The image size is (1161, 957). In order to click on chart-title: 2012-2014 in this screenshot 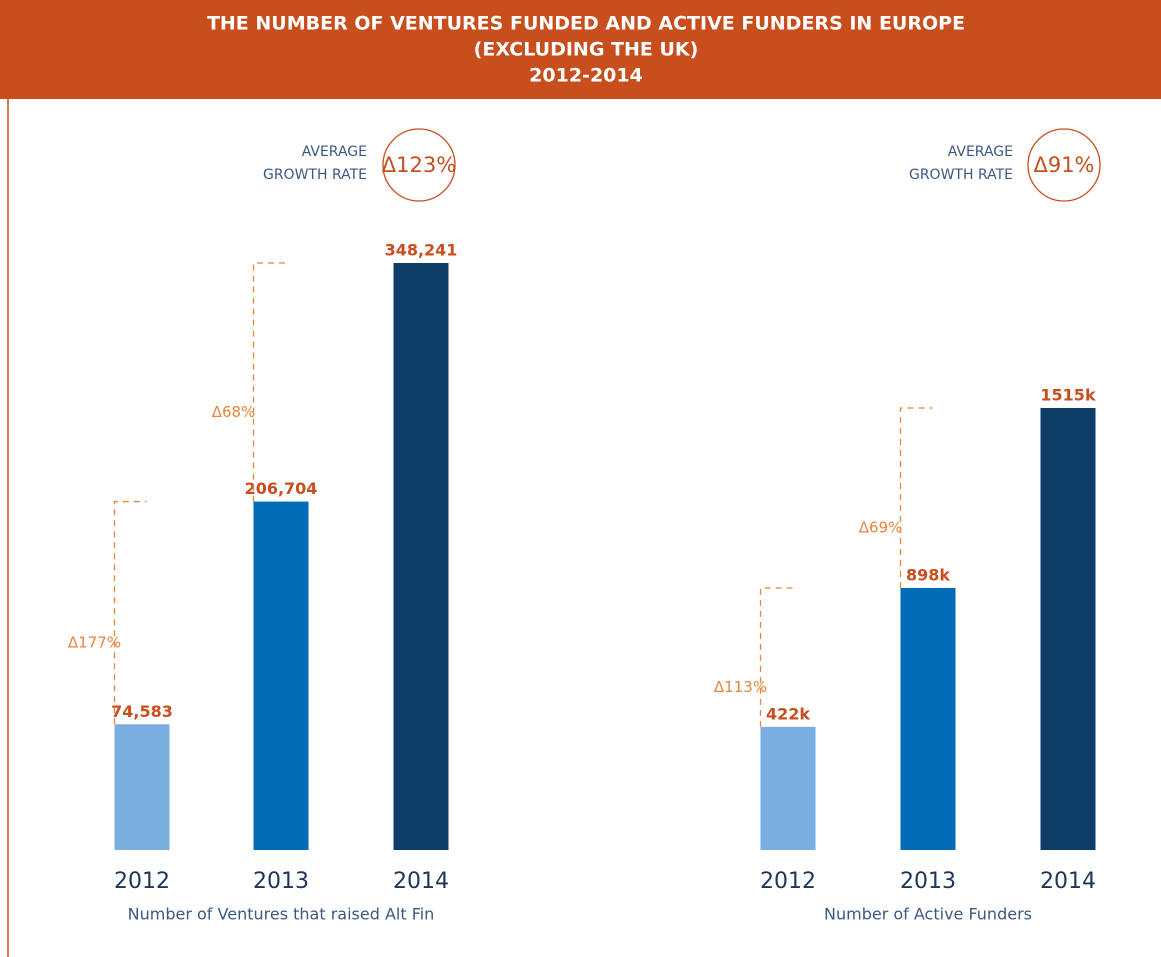, I will do `click(586, 76)`.